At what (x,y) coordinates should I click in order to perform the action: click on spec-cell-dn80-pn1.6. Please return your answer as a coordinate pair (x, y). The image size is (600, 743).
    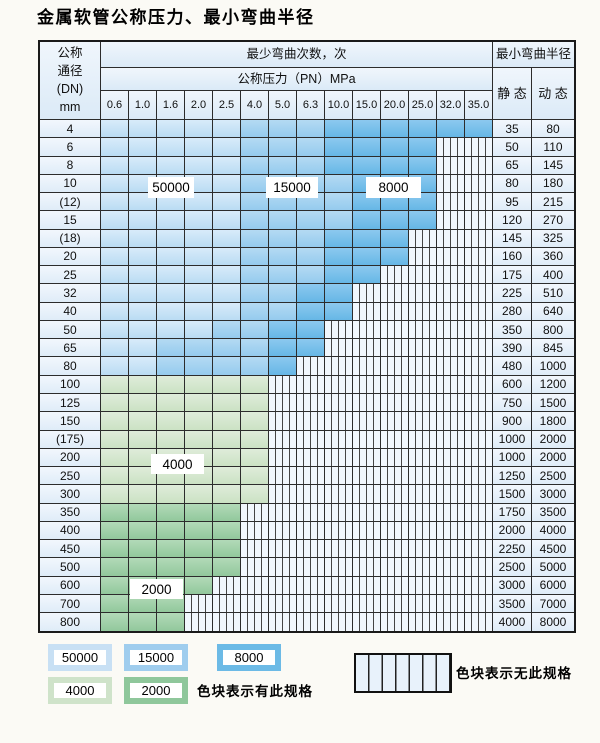
    Looking at the image, I should click on (171, 366).